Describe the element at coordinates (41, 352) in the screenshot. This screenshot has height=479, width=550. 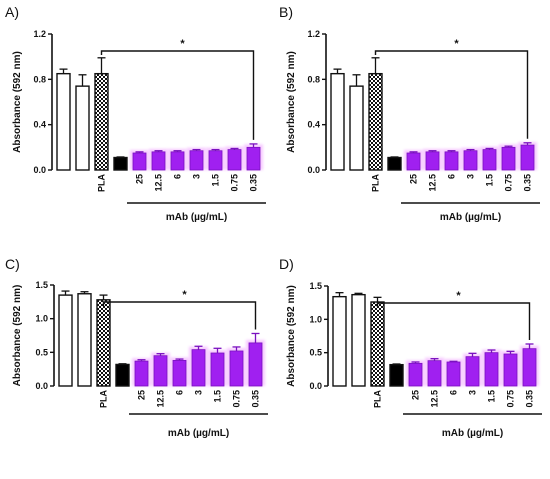
I see `y-tick-label: 0.5` at that location.